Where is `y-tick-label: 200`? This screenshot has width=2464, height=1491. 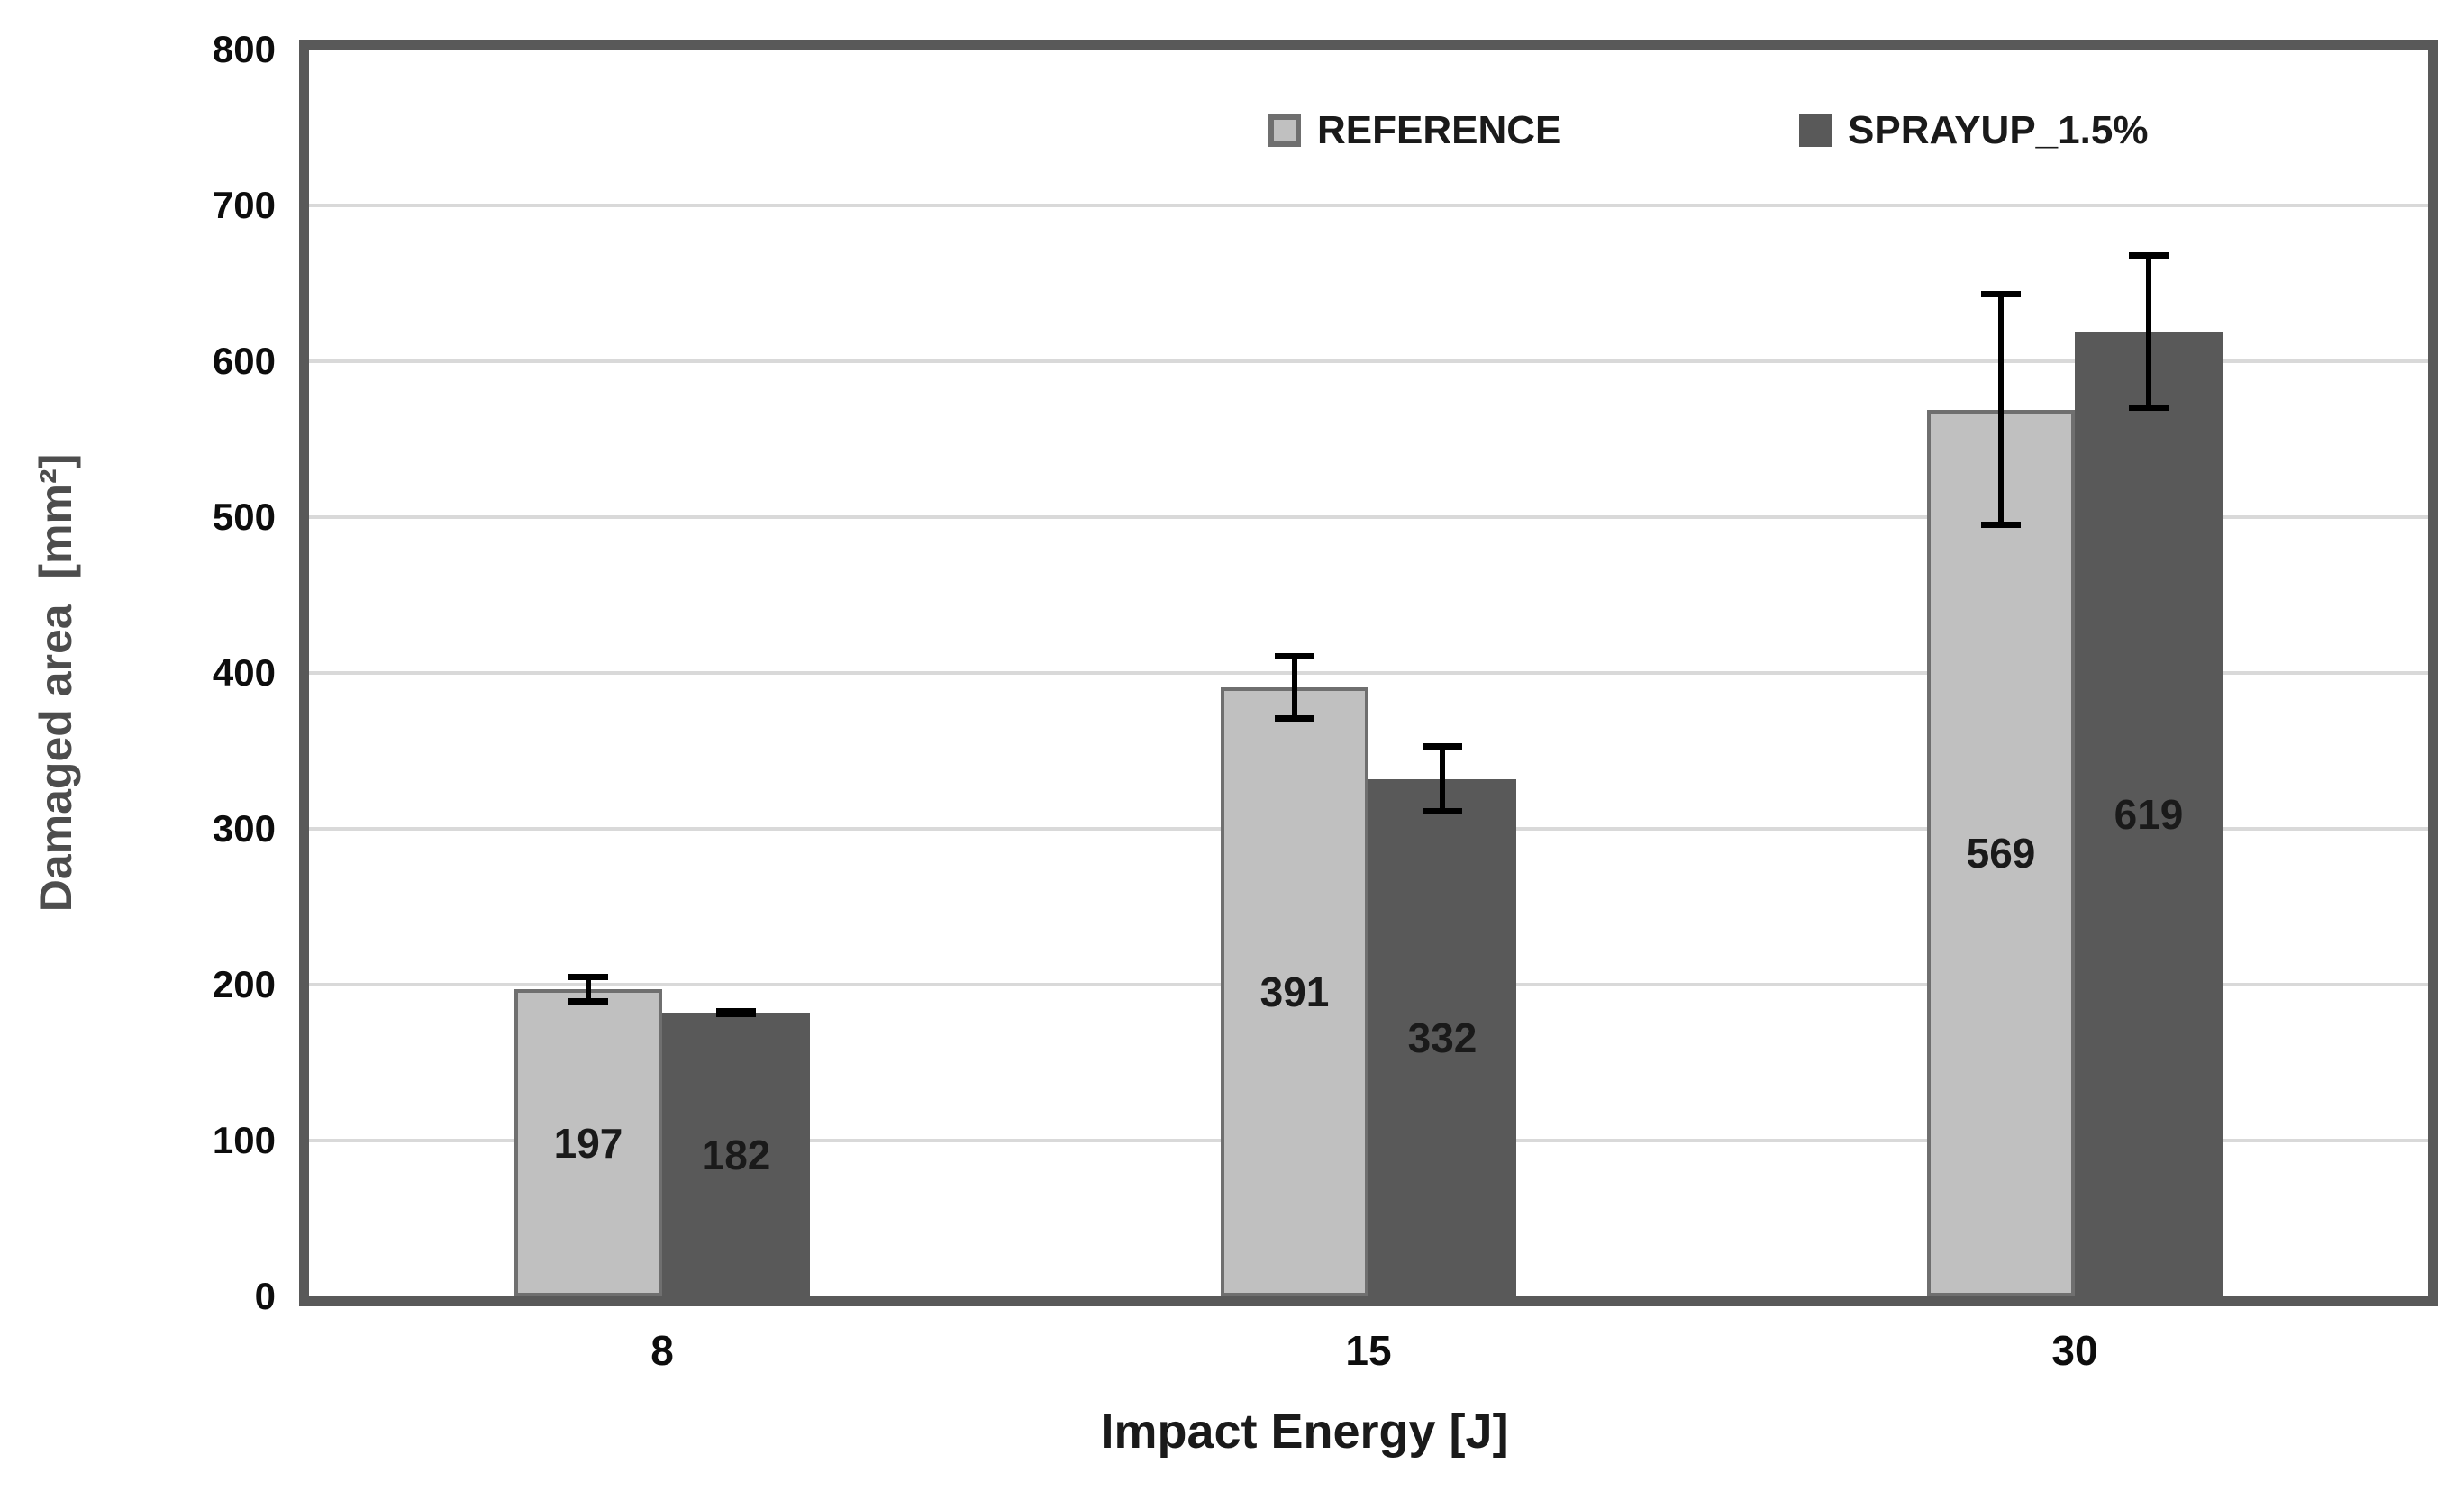
y-tick-label: 200 is located at coordinates (244, 984).